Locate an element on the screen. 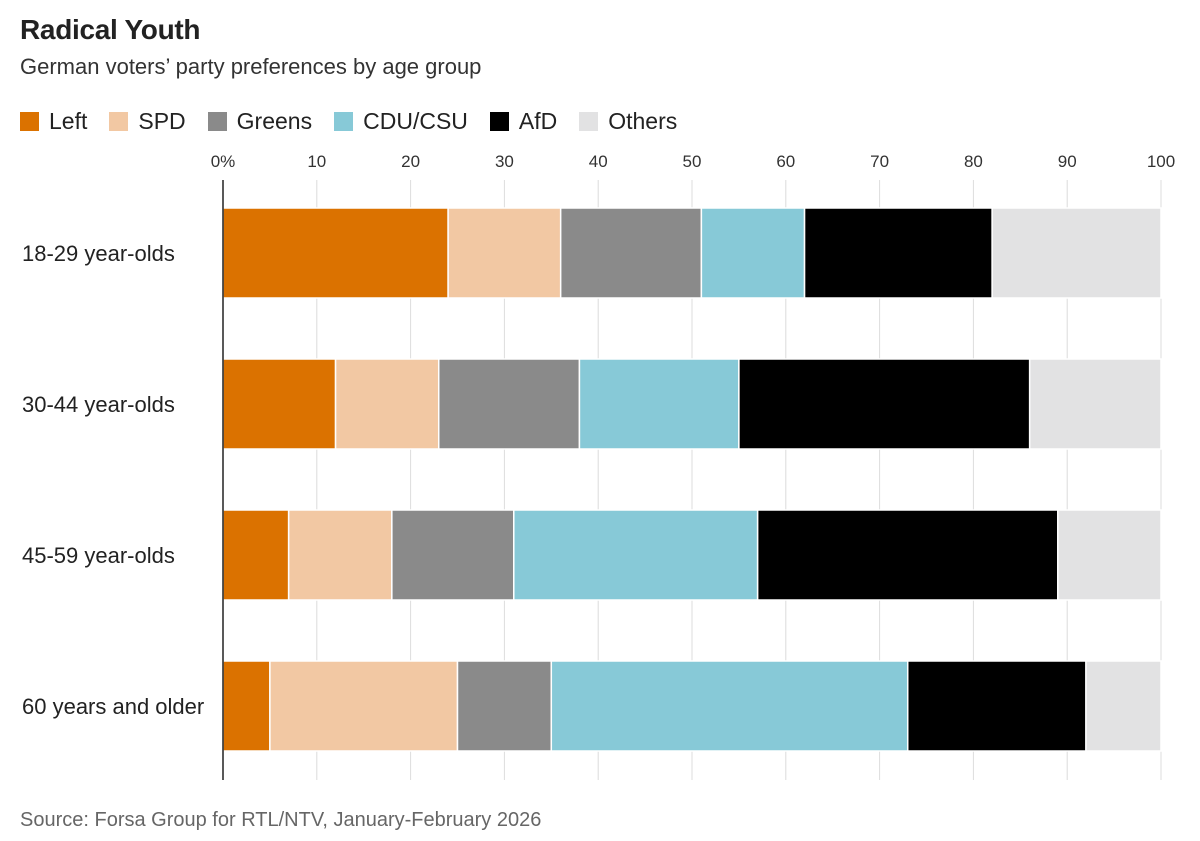 The image size is (1200, 841). legend-item-others: Others is located at coordinates (628, 121).